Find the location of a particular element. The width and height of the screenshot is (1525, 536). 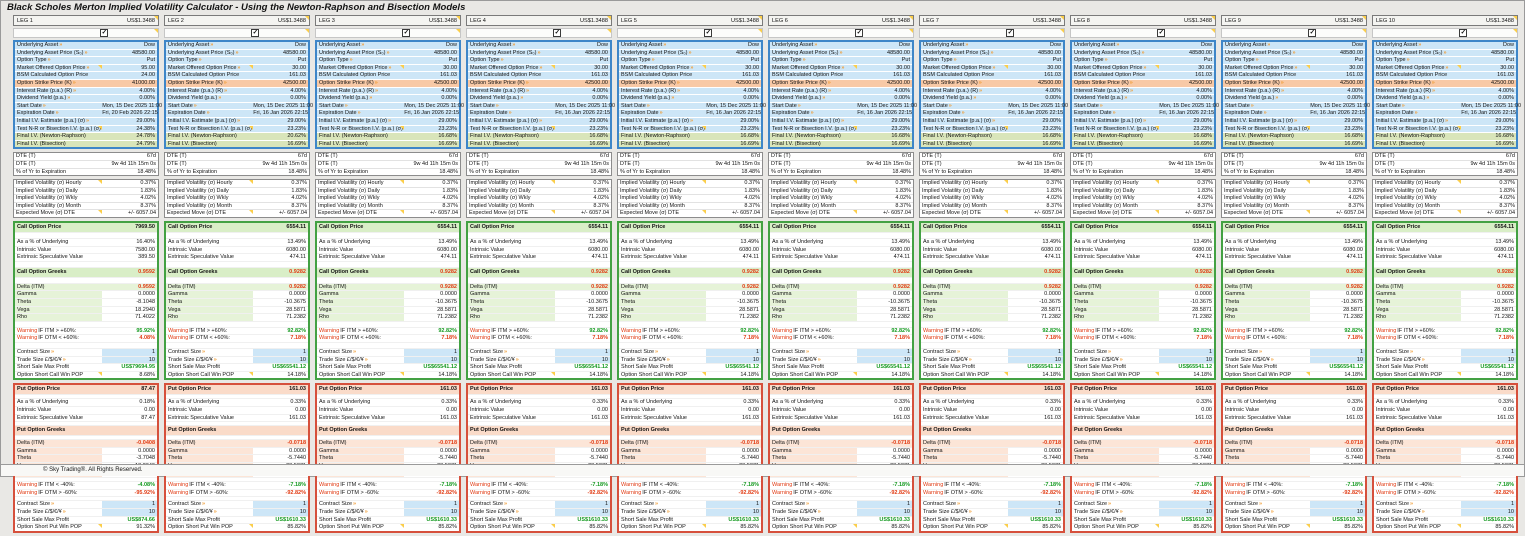

market-value: 95.00 is located at coordinates (129, 68).